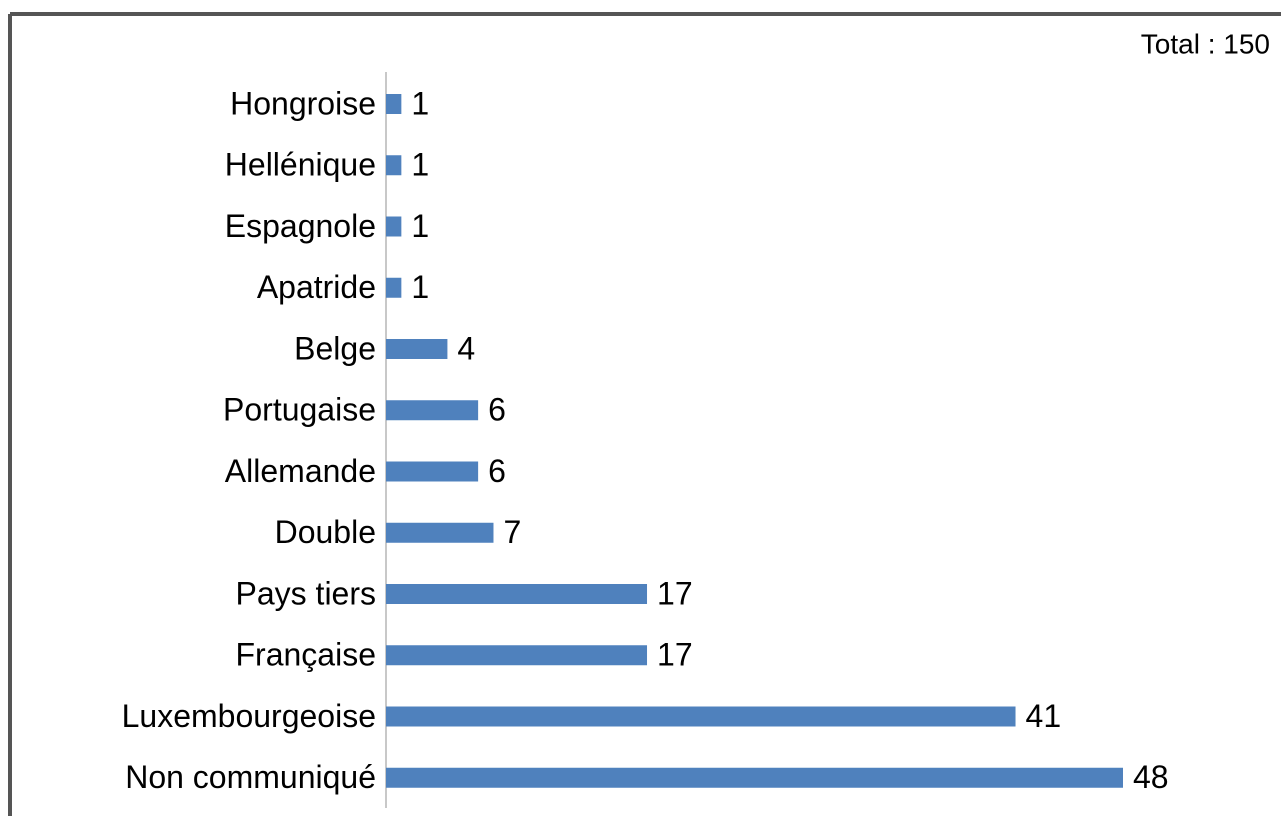 Image resolution: width=1281 pixels, height=816 pixels. I want to click on category-label: Allemande, so click(300, 471).